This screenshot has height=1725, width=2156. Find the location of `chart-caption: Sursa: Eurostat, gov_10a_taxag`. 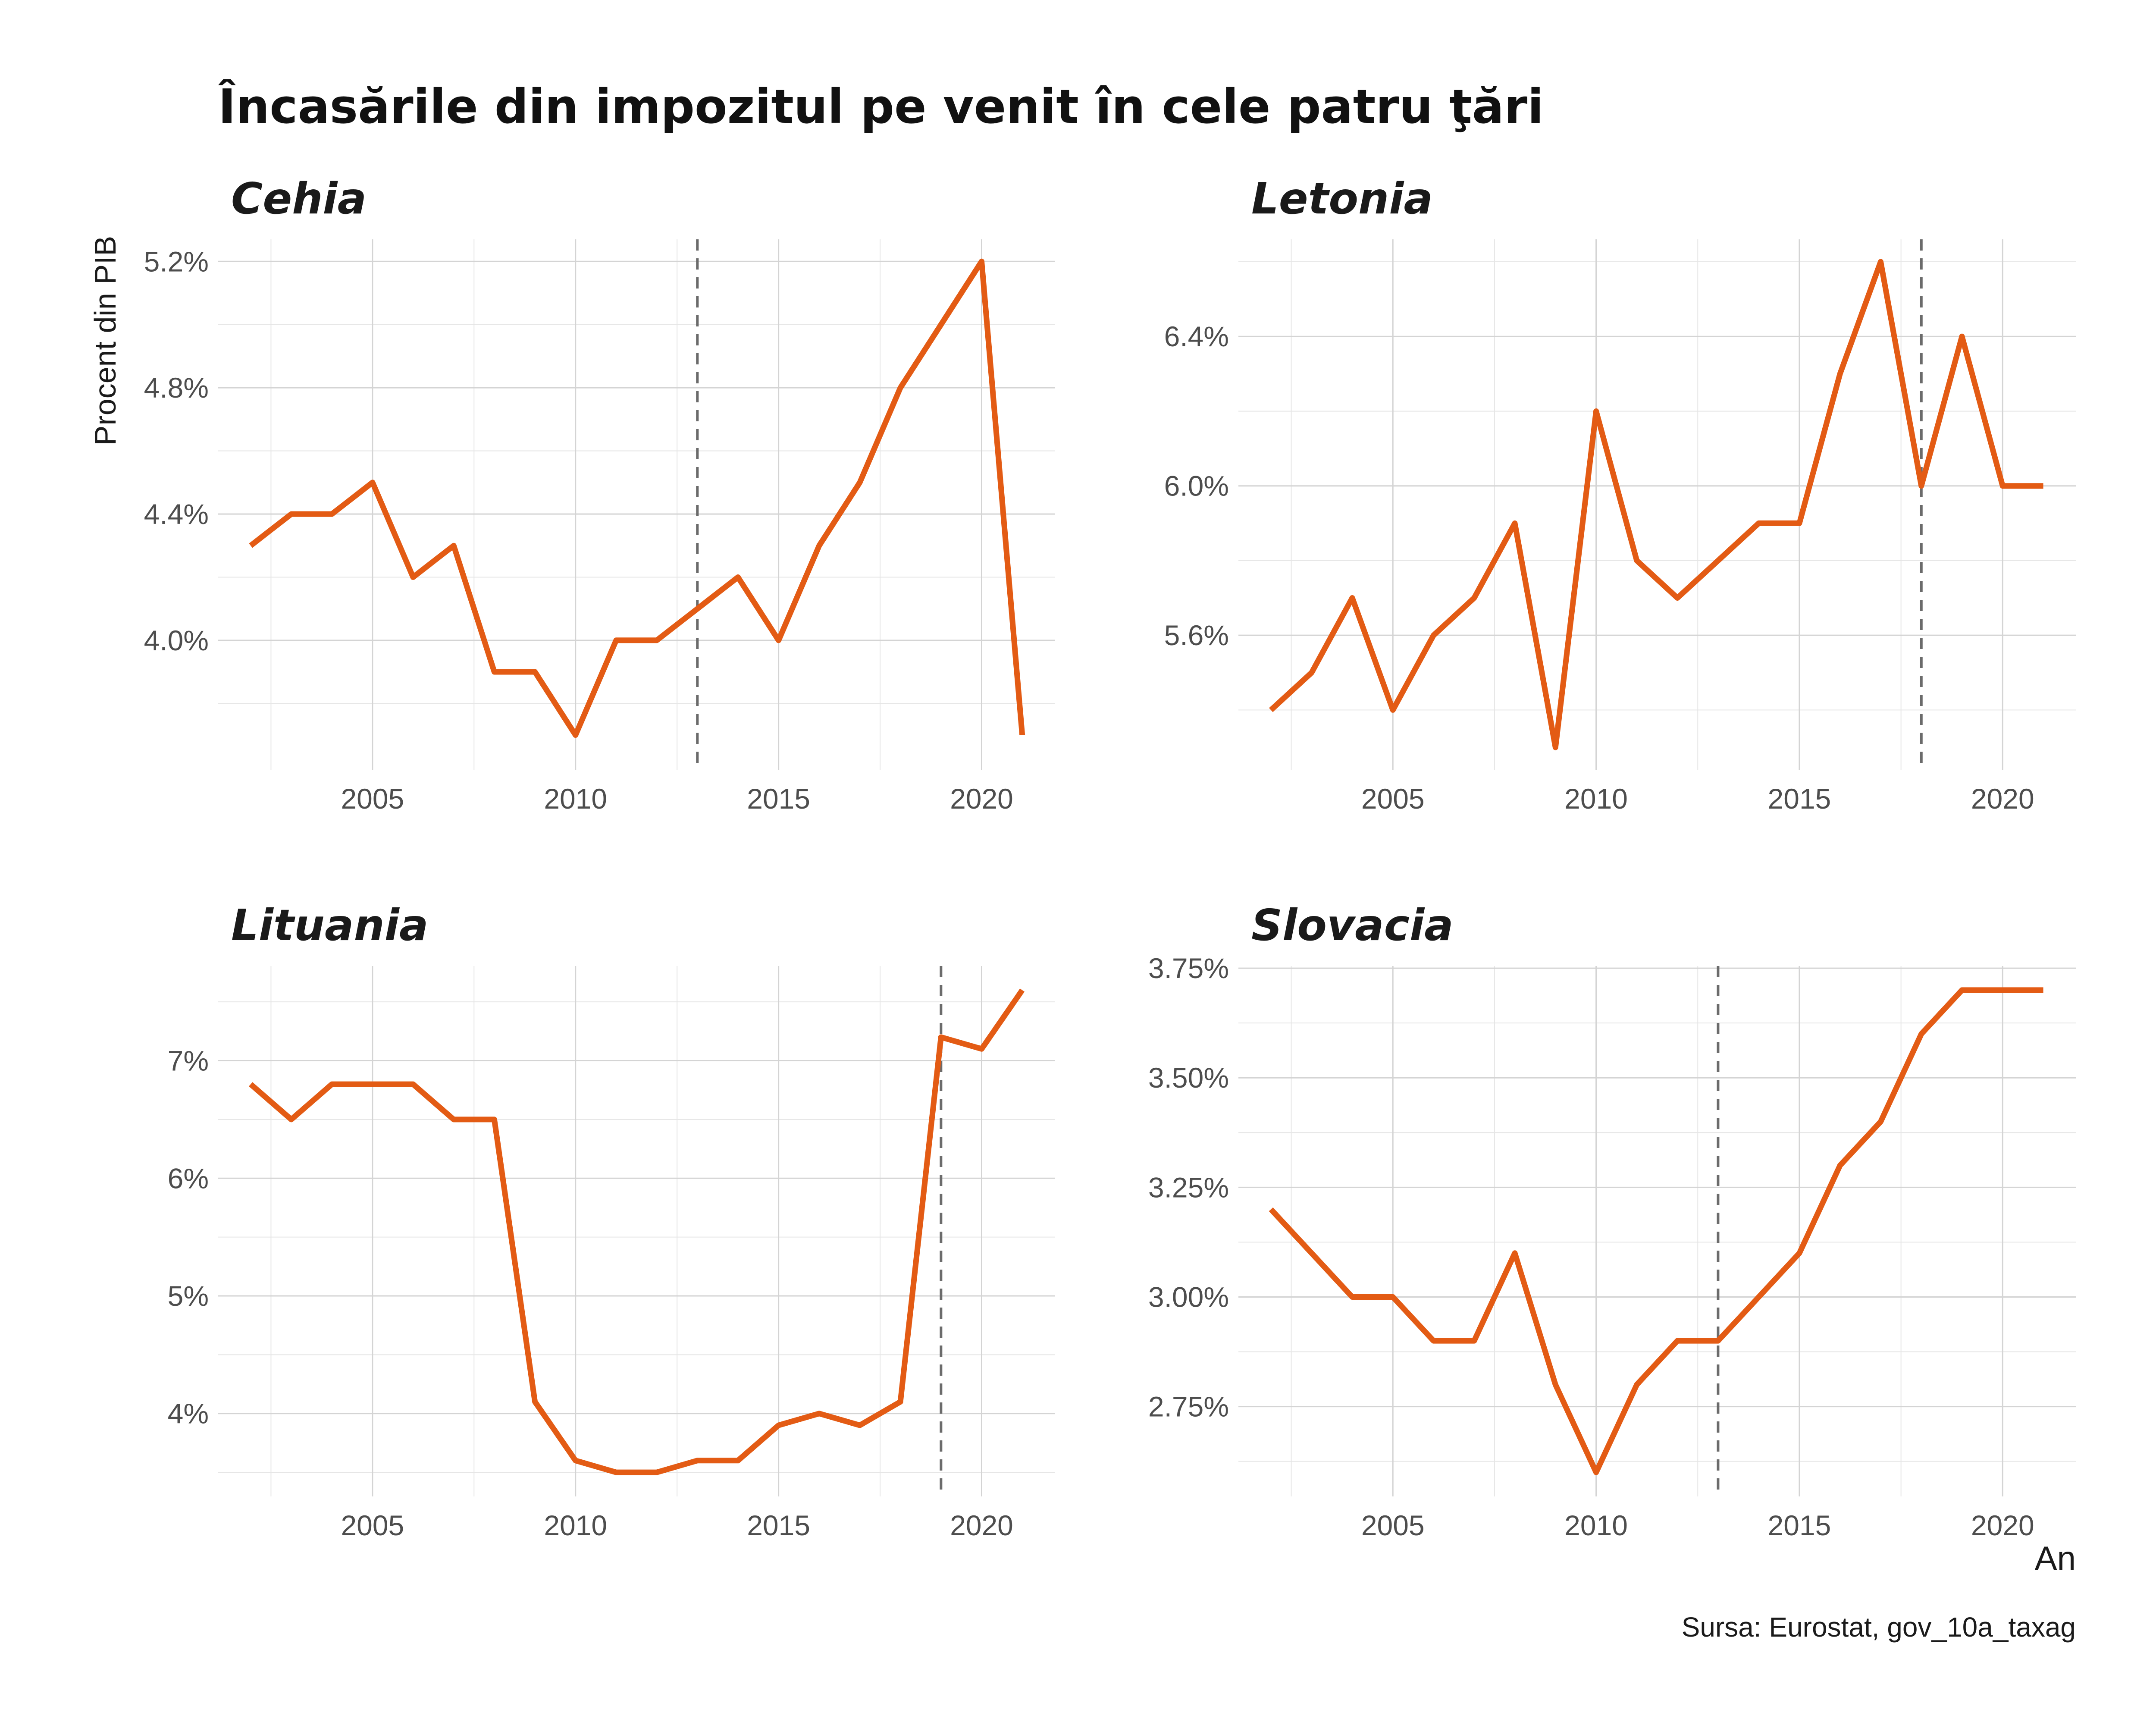

chart-caption: Sursa: Eurostat, gov_10a_taxag is located at coordinates (1879, 1628).